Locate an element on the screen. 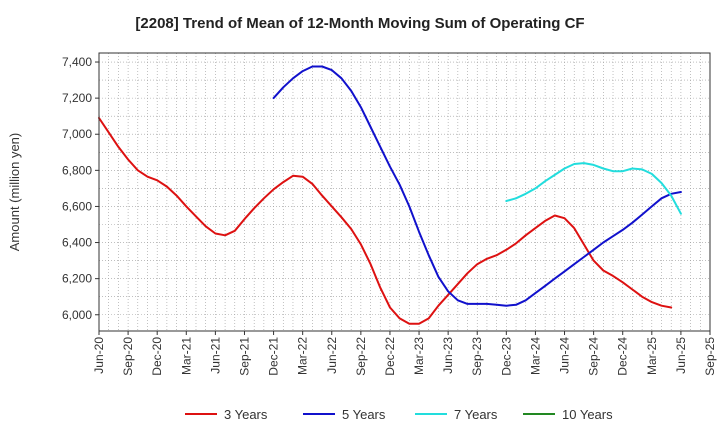 Image resolution: width=720 pixels, height=440 pixels. x-tick-label: Mar-23 is located at coordinates (419, 356).